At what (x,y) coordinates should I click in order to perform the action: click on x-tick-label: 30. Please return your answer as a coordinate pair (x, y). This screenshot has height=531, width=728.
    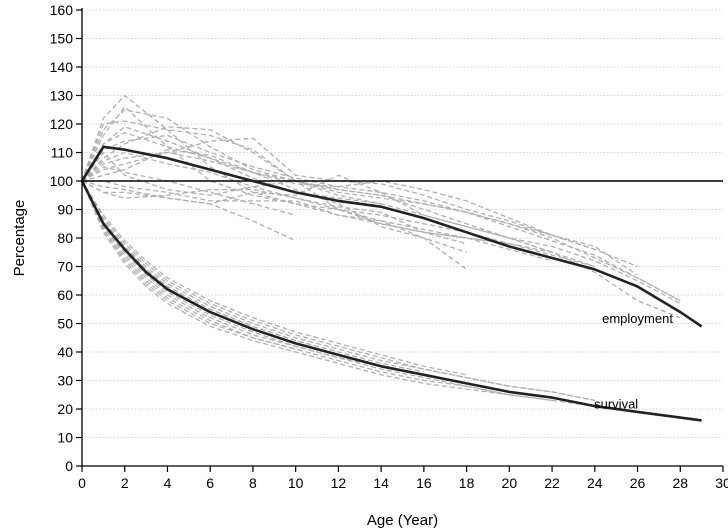
    Looking at the image, I should click on (721, 483).